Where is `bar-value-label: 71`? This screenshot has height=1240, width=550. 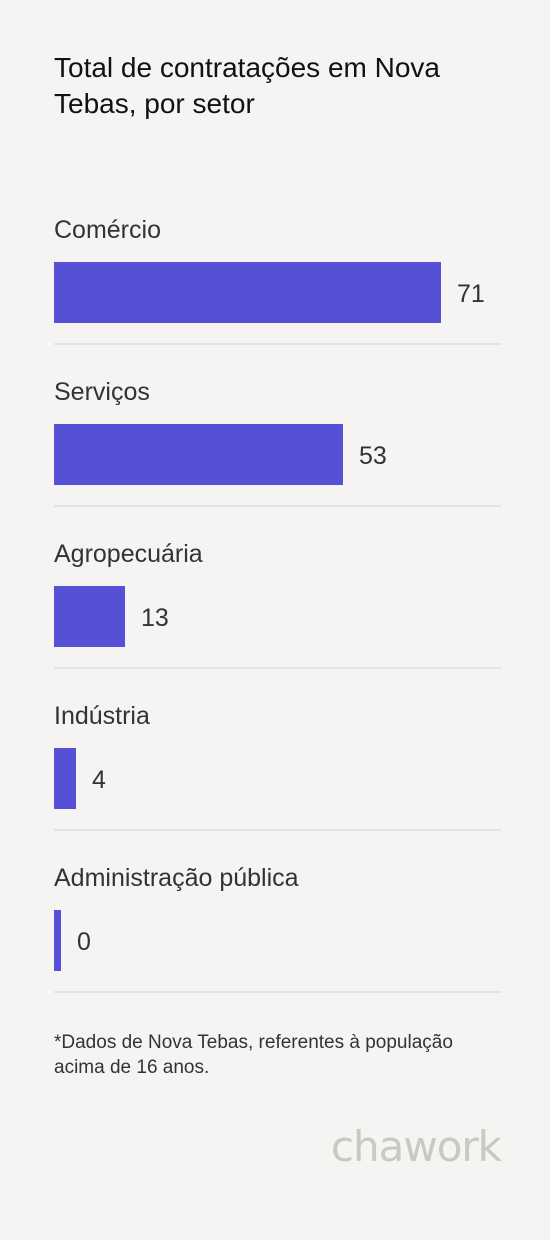 bar-value-label: 71 is located at coordinates (471, 294).